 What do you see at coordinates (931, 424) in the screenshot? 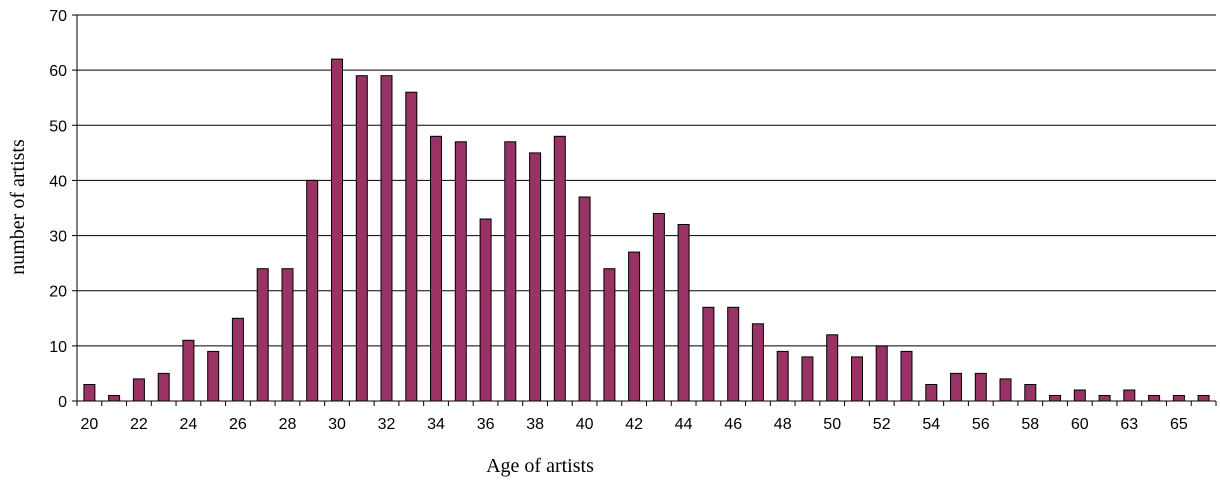
I see `x-tick-label: 54` at bounding box center [931, 424].